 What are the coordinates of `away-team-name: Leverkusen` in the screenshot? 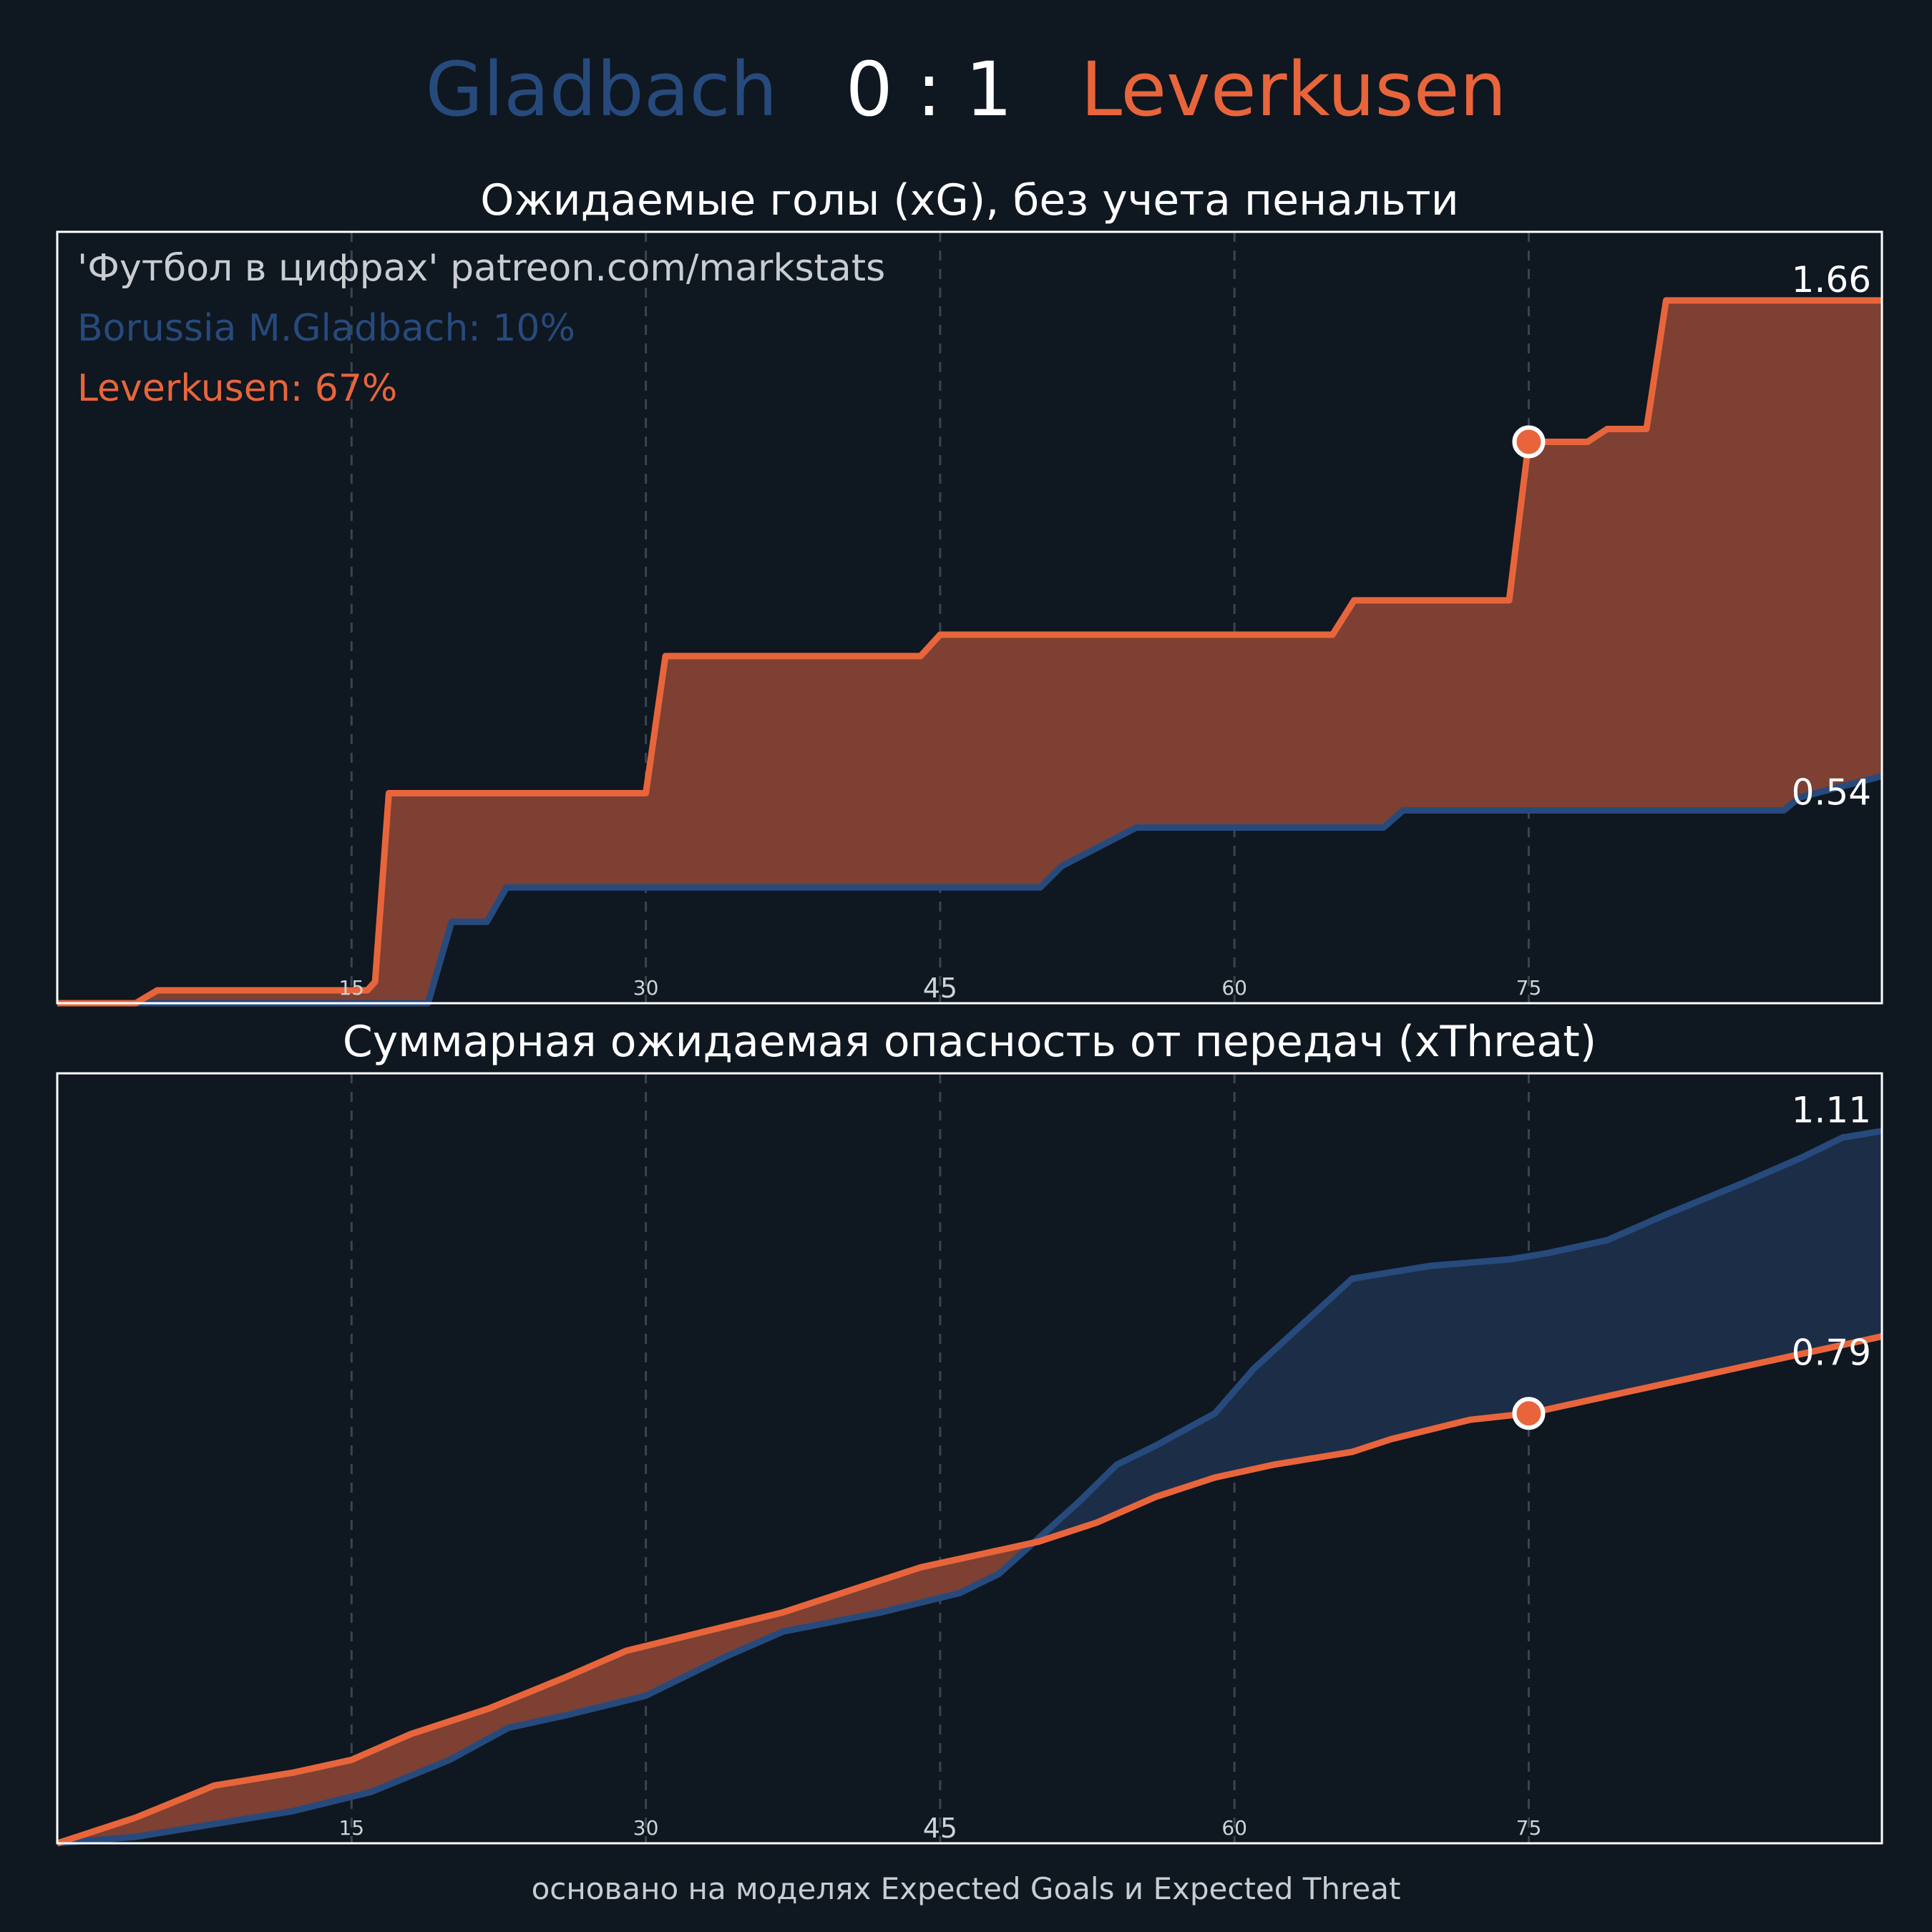 It's located at (1293, 89).